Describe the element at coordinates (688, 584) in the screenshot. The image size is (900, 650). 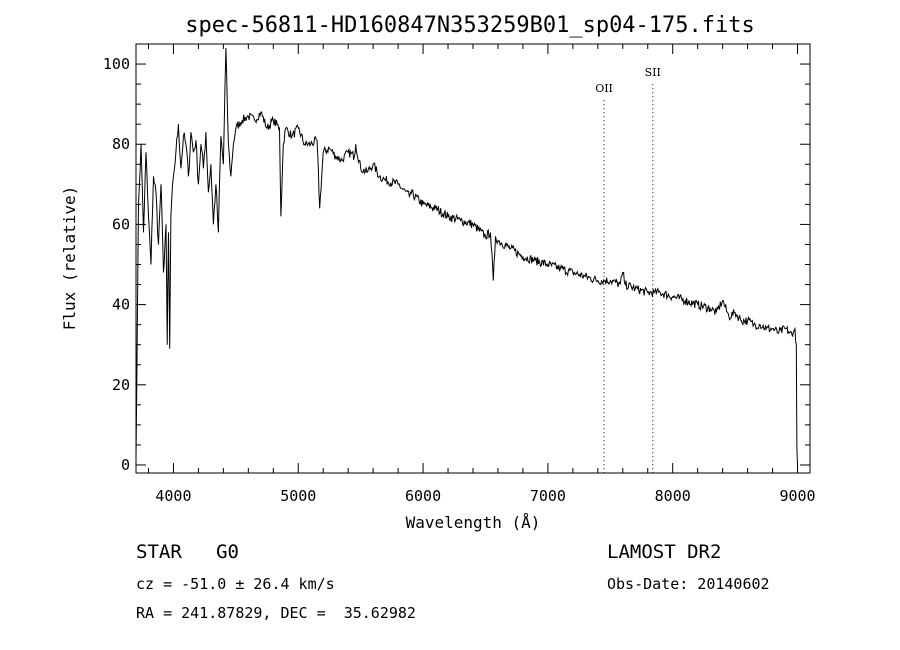
I see `obs-date: Obs-Date: 20140602` at that location.